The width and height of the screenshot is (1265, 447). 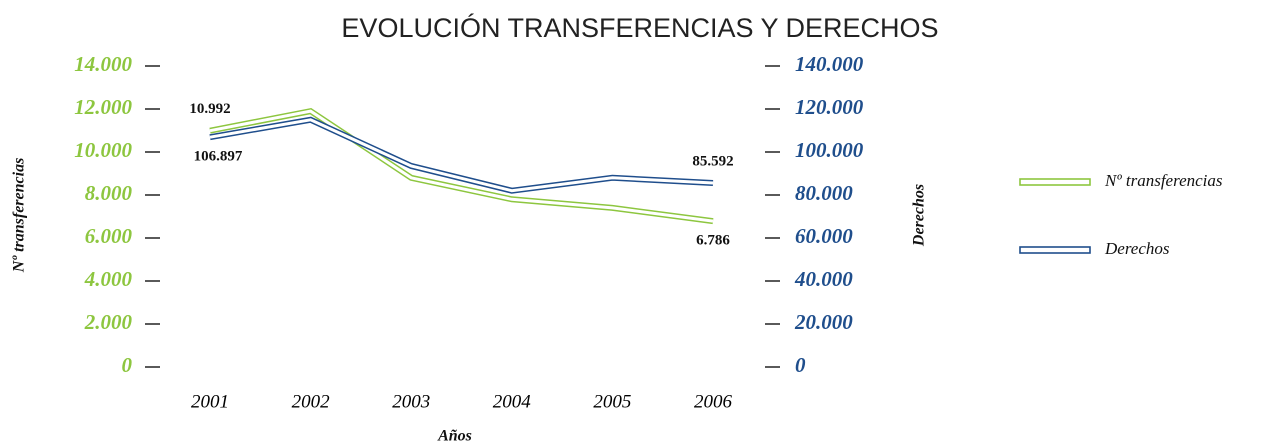 What do you see at coordinates (103, 64) in the screenshot?
I see `y-tick-label: 14.000` at bounding box center [103, 64].